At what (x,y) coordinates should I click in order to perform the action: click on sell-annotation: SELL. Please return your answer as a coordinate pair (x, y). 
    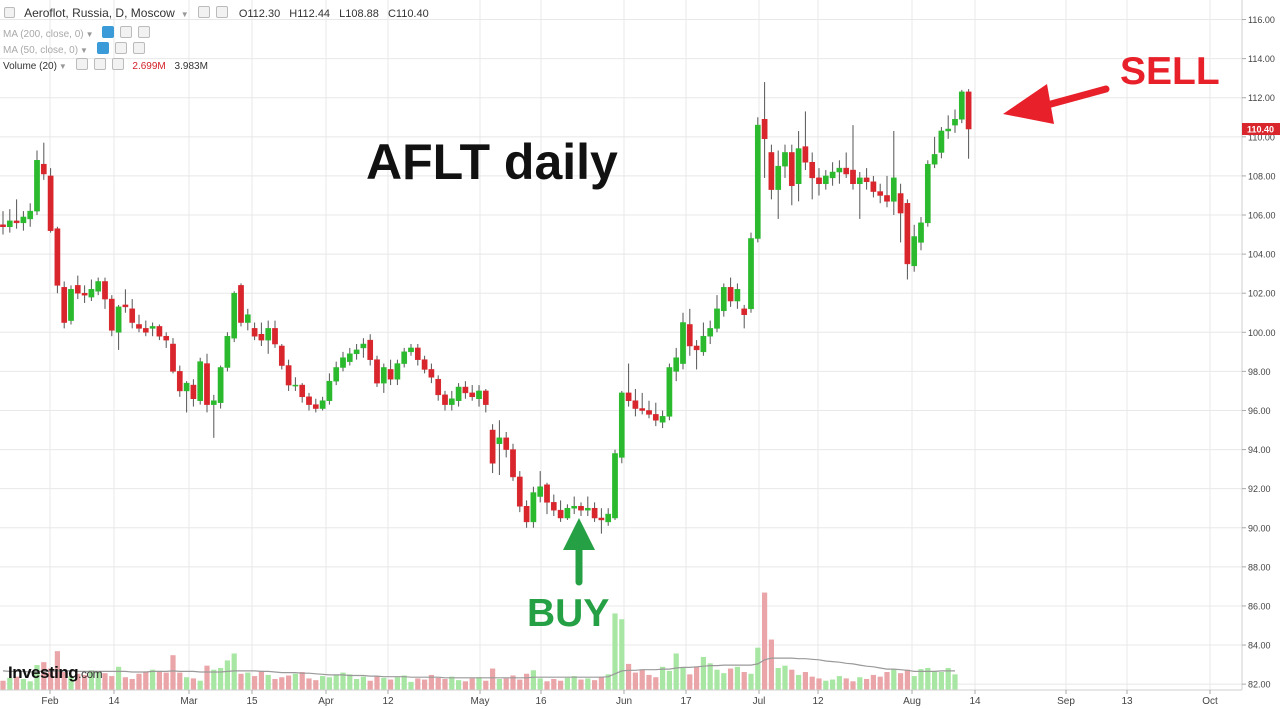
    Looking at the image, I should click on (1111, 87).